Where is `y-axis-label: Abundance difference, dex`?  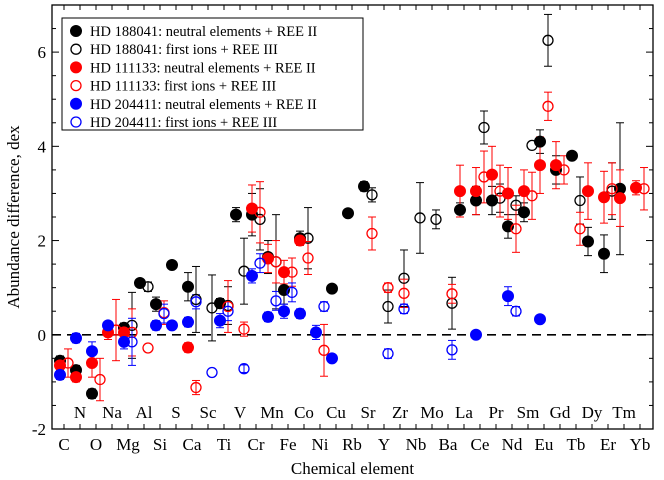
y-axis-label: Abundance difference, dex is located at coordinates (13, 217).